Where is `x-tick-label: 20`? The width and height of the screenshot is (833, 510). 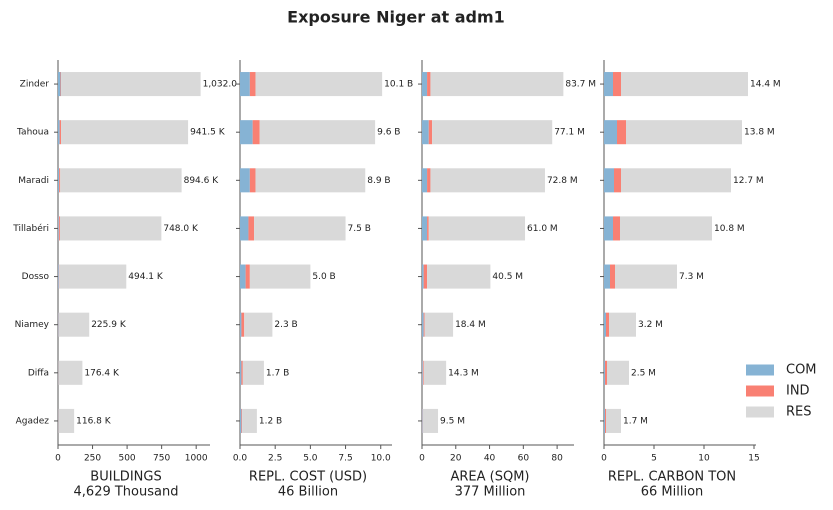
x-tick-label: 20 is located at coordinates (456, 459).